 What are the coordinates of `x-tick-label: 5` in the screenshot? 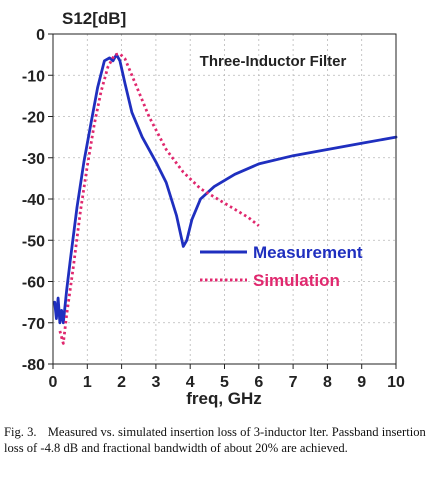 It's located at (224, 382).